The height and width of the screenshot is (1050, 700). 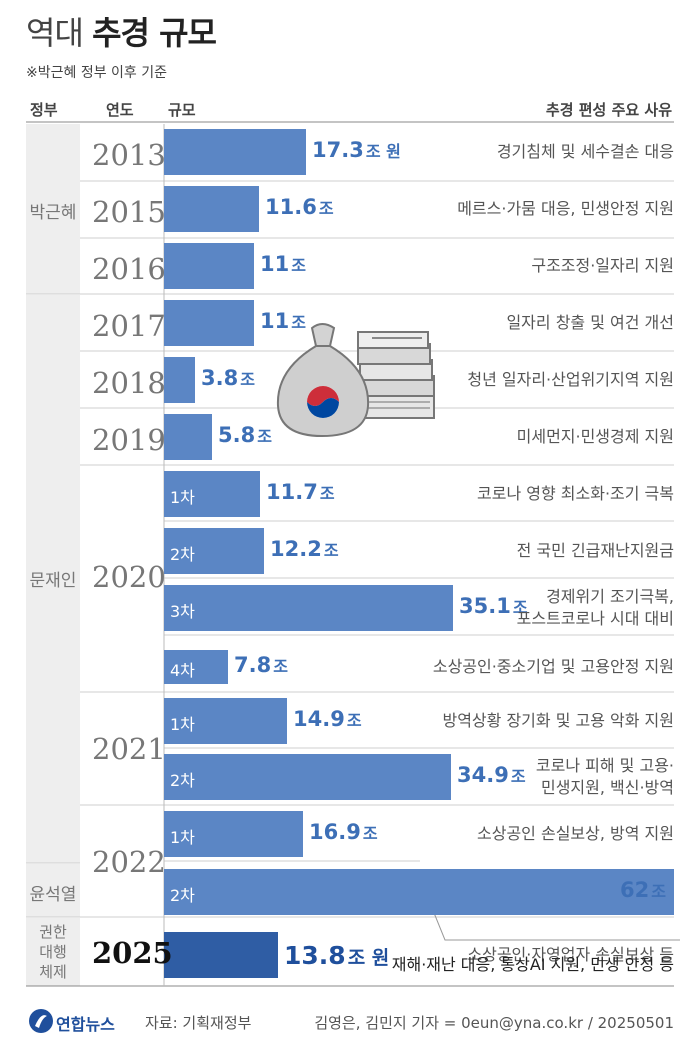 I want to click on data-label-value: 12.2, so click(x=296, y=549).